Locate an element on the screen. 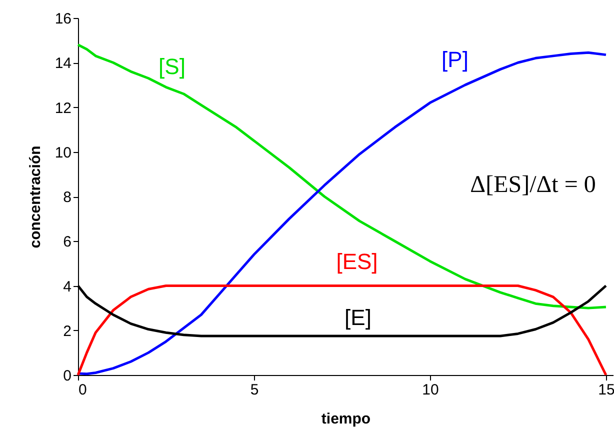  x-tick-label: 15 is located at coordinates (606, 390).